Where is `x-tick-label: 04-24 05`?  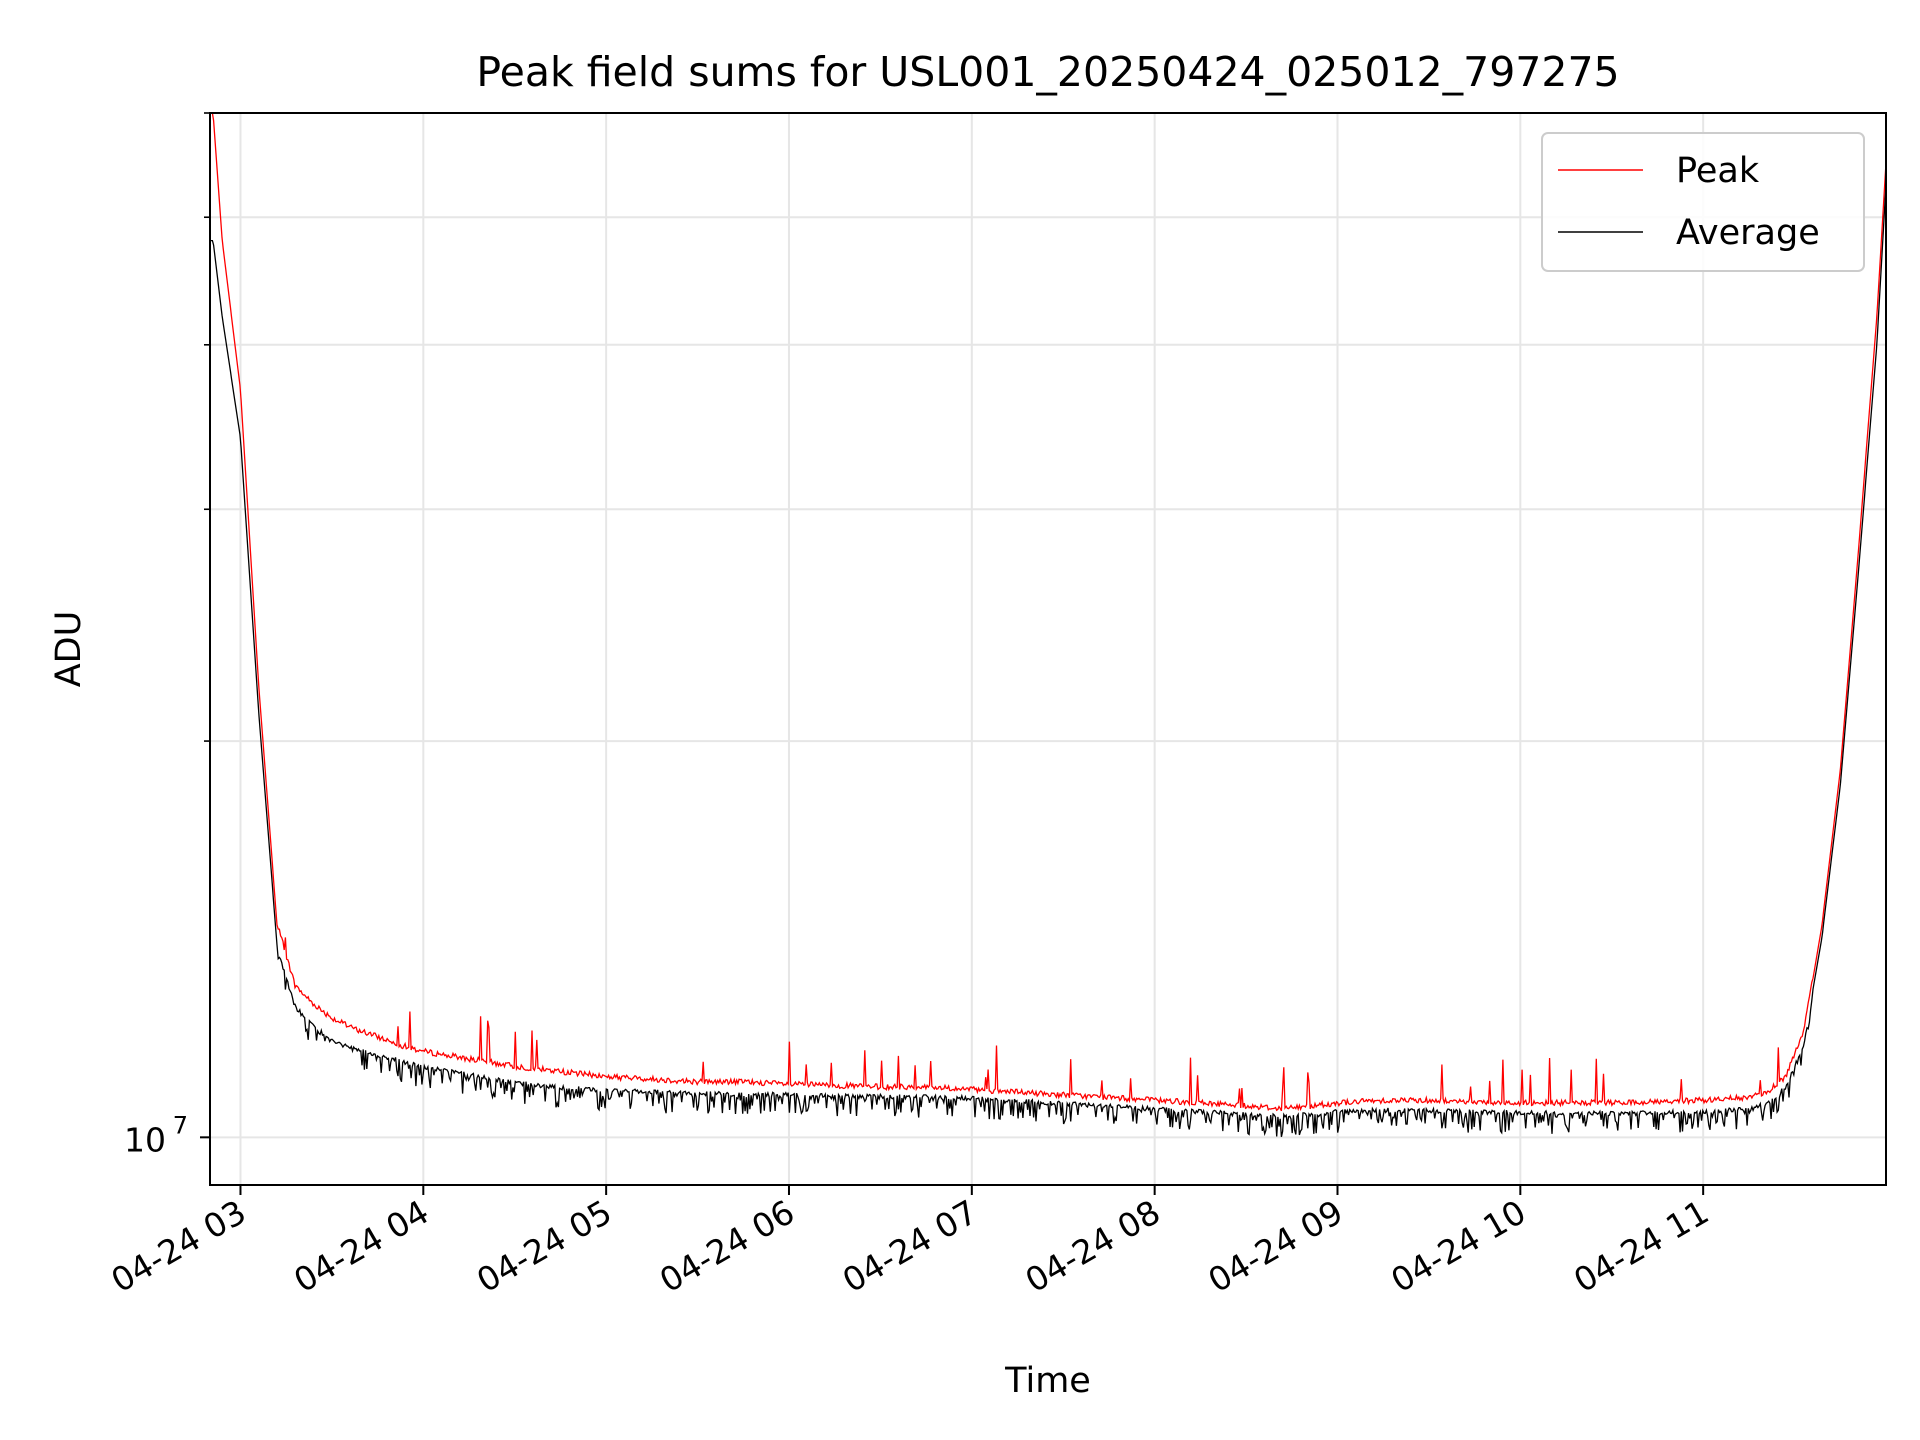 x-tick-label: 04-24 05 is located at coordinates (544, 1246).